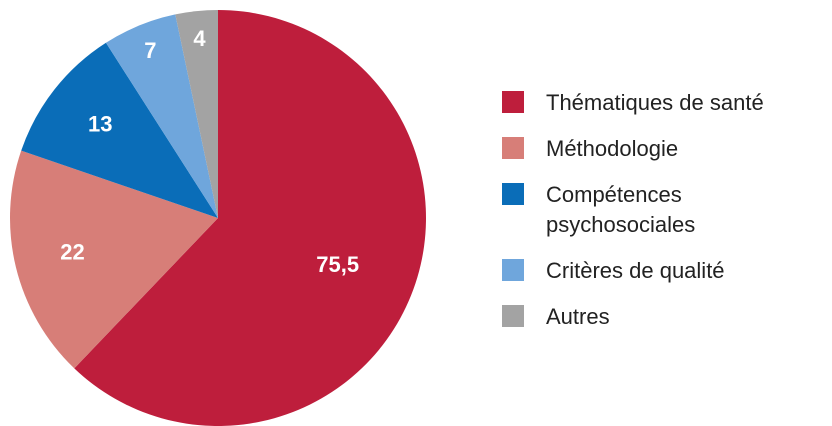 The width and height of the screenshot is (832, 426). What do you see at coordinates (662, 317) in the screenshot?
I see `legend-item: Autres` at bounding box center [662, 317].